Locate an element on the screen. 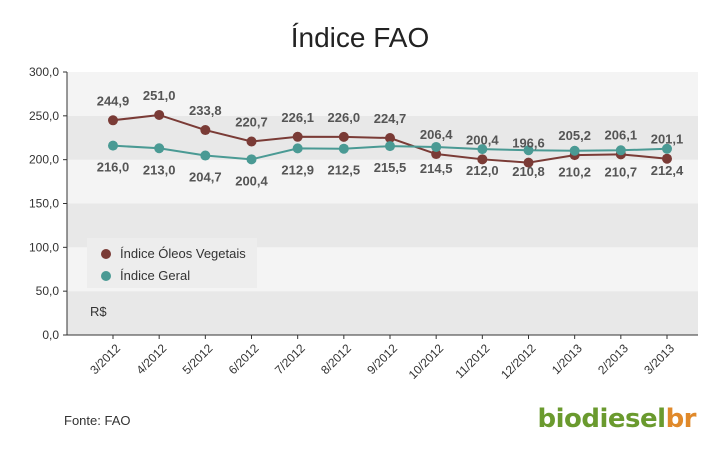 This screenshot has height=454, width=720. x-tick-label: 7/2012 is located at coordinates (290, 359).